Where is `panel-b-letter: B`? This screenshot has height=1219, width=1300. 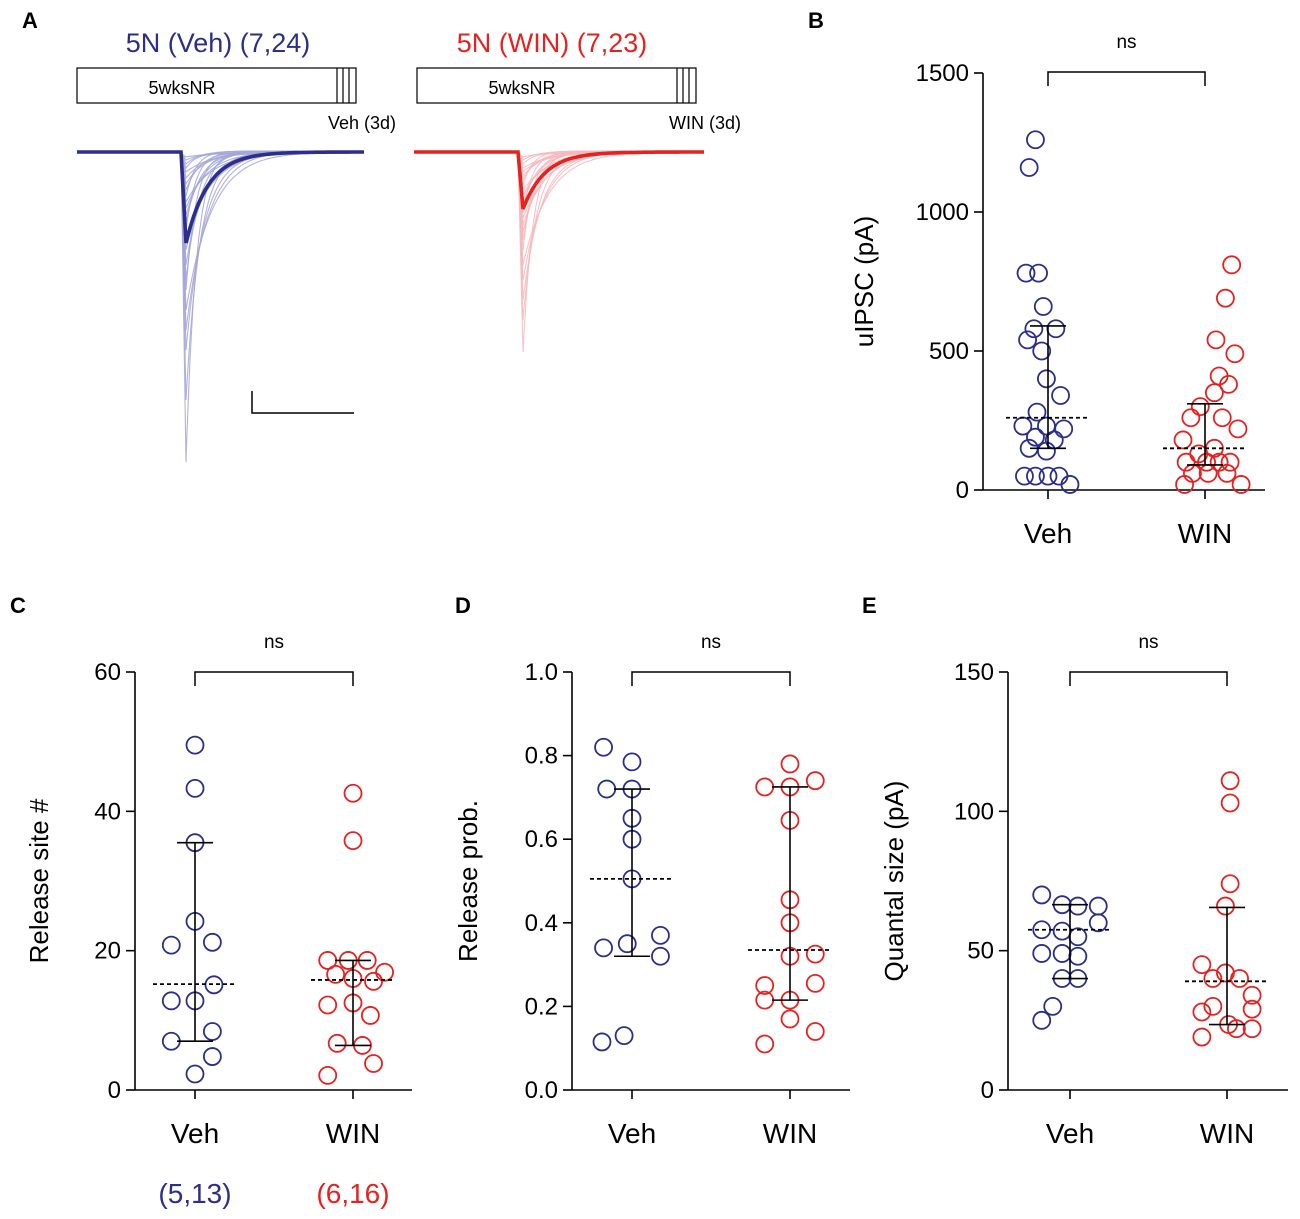 panel-b-letter: B is located at coordinates (816, 20).